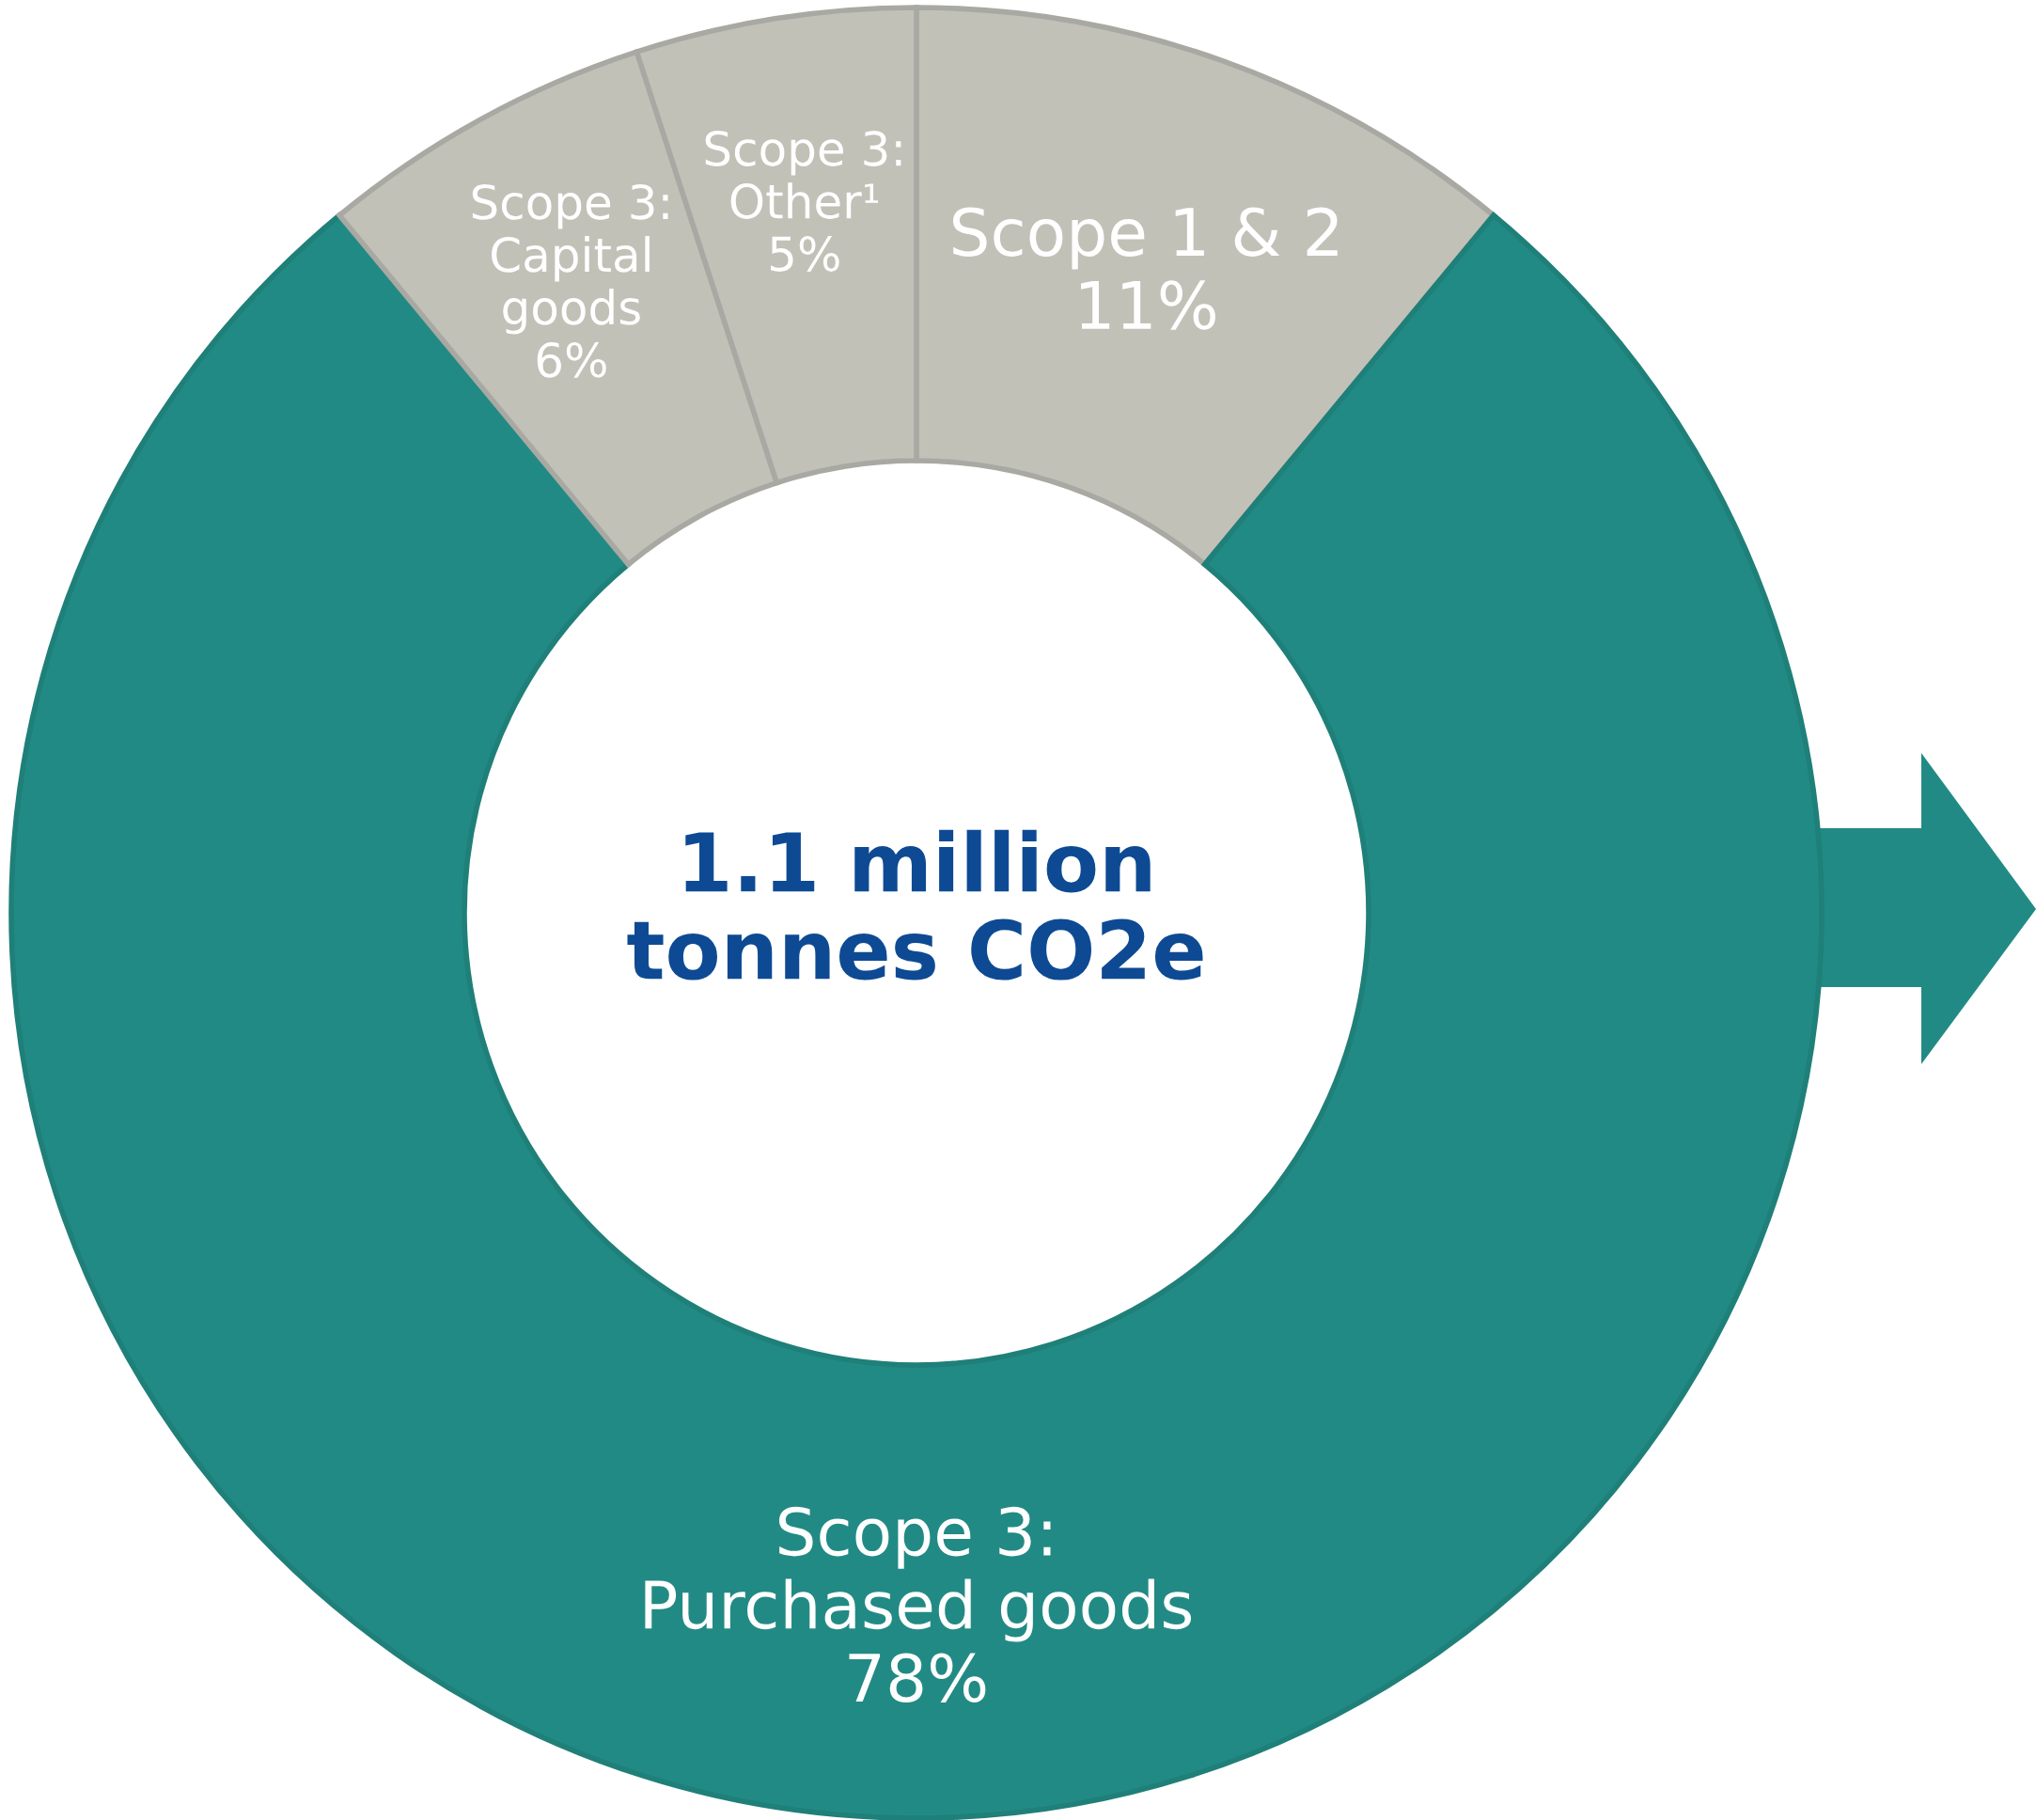 The image size is (2036, 1820). I want to click on slice-label: Scope 3: Purchased goods, so click(918, 1574).